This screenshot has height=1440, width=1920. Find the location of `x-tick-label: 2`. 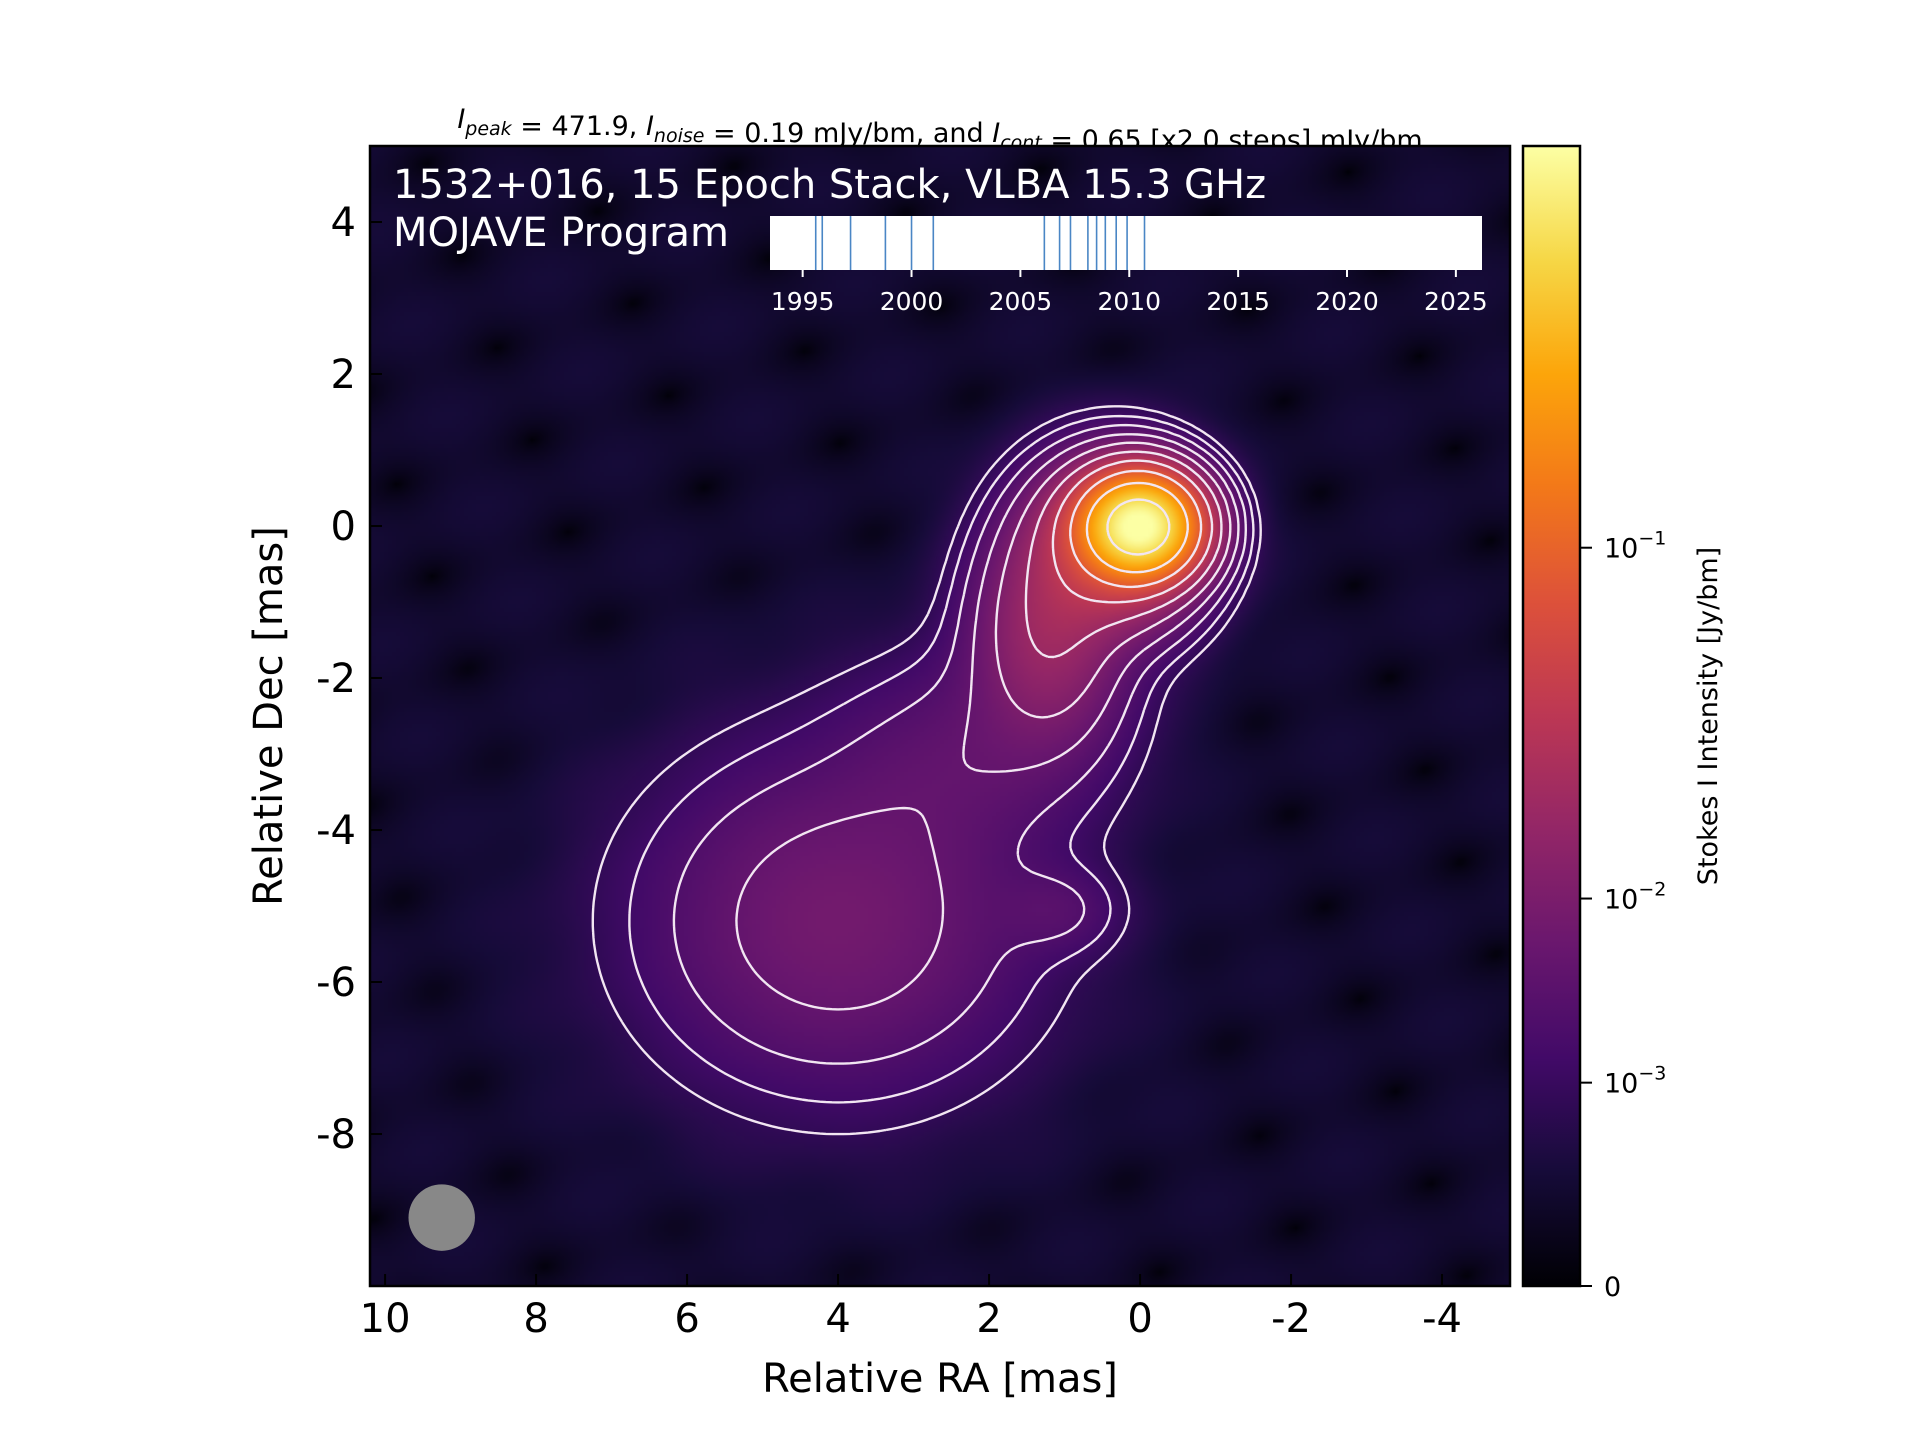

x-tick-label: 2 is located at coordinates (988, 1319).